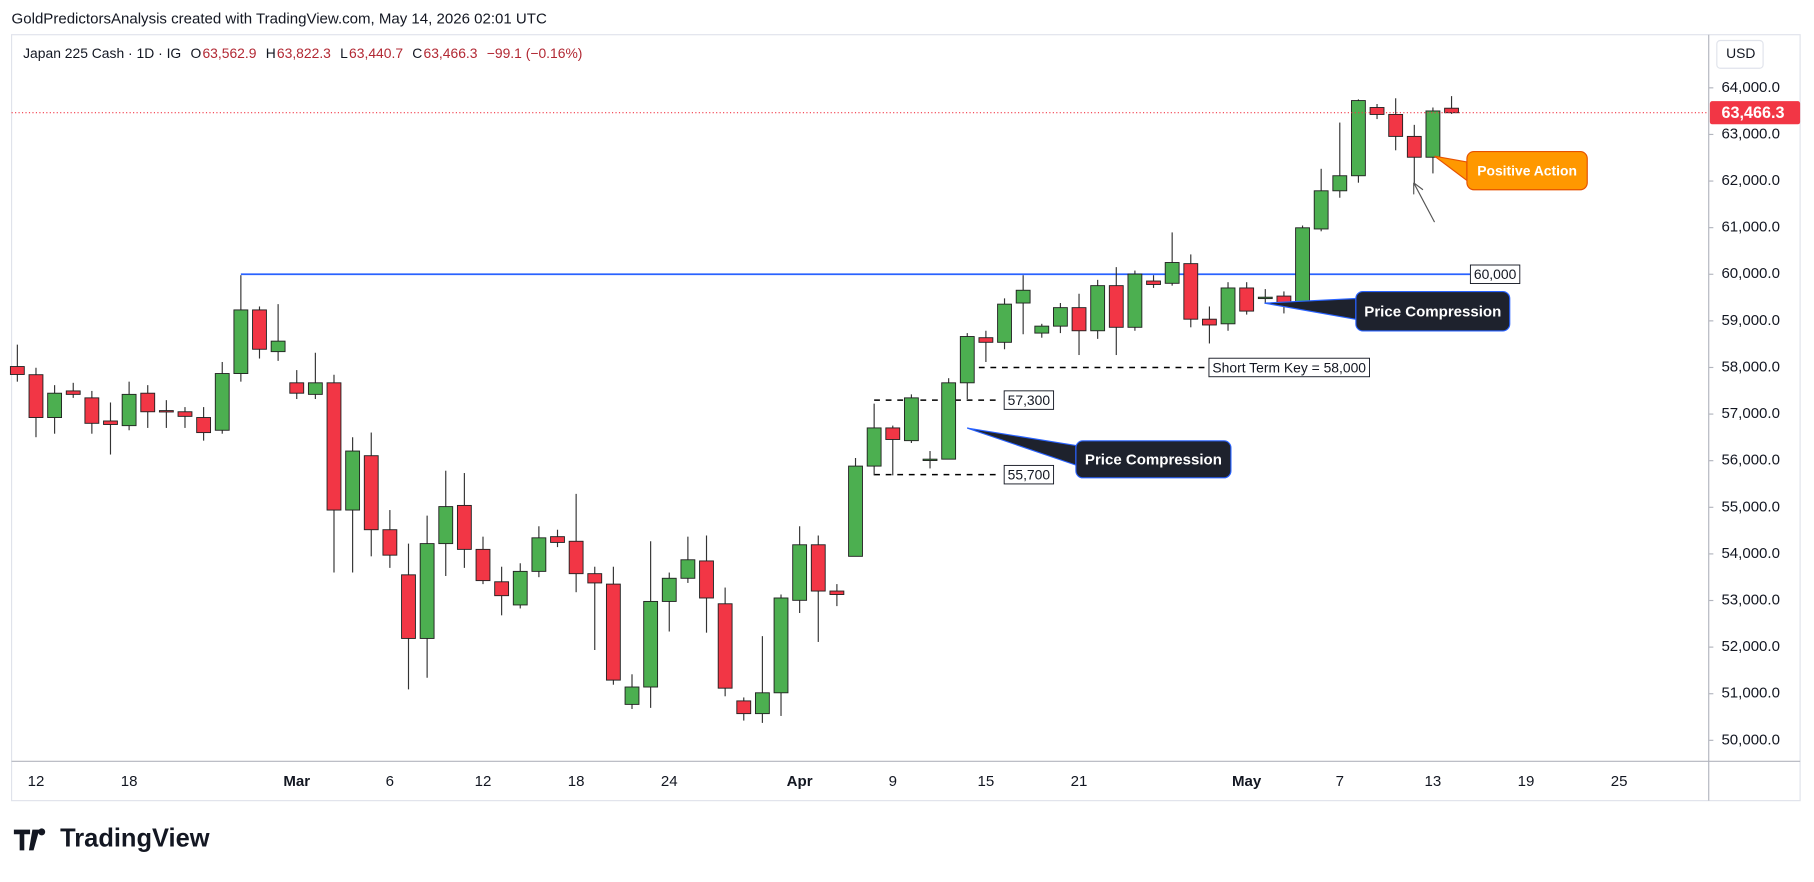 The image size is (1814, 882). I want to click on last-price-label: 63,466.3, so click(1752, 113).